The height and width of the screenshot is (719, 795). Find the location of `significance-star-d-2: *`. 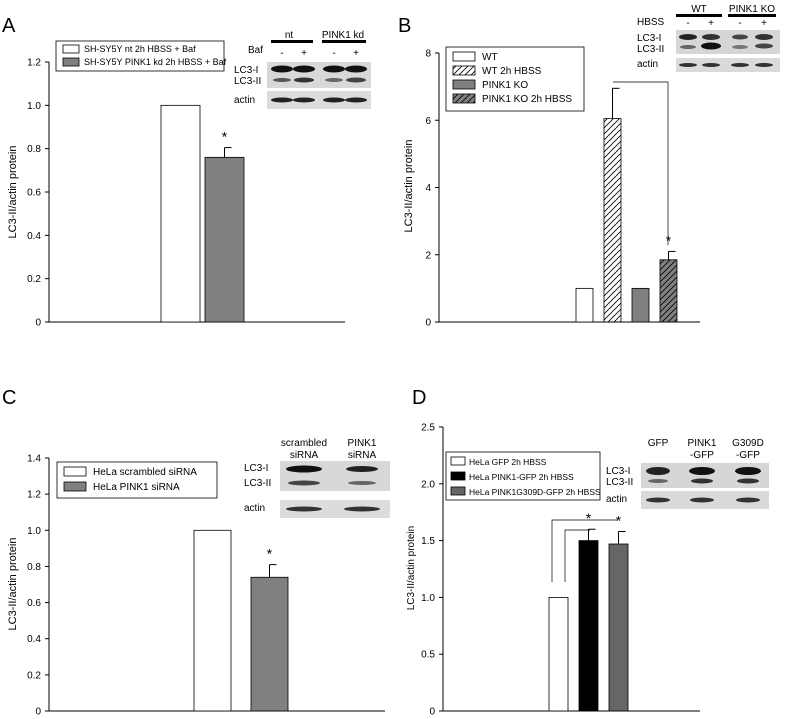

significance-star-d-2: * is located at coordinates (619, 521).